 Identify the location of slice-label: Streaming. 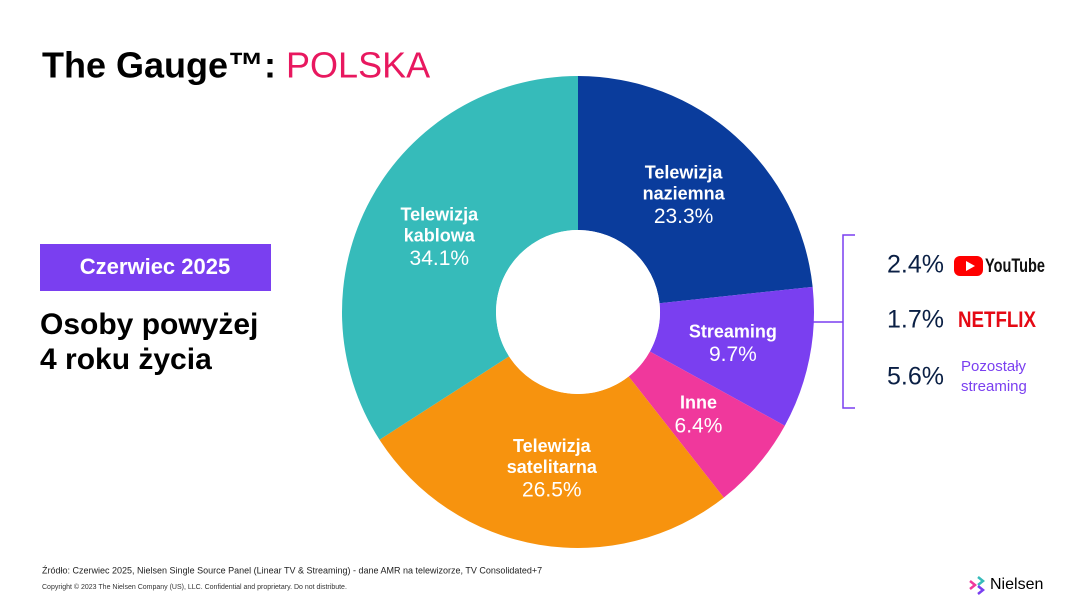
(733, 331).